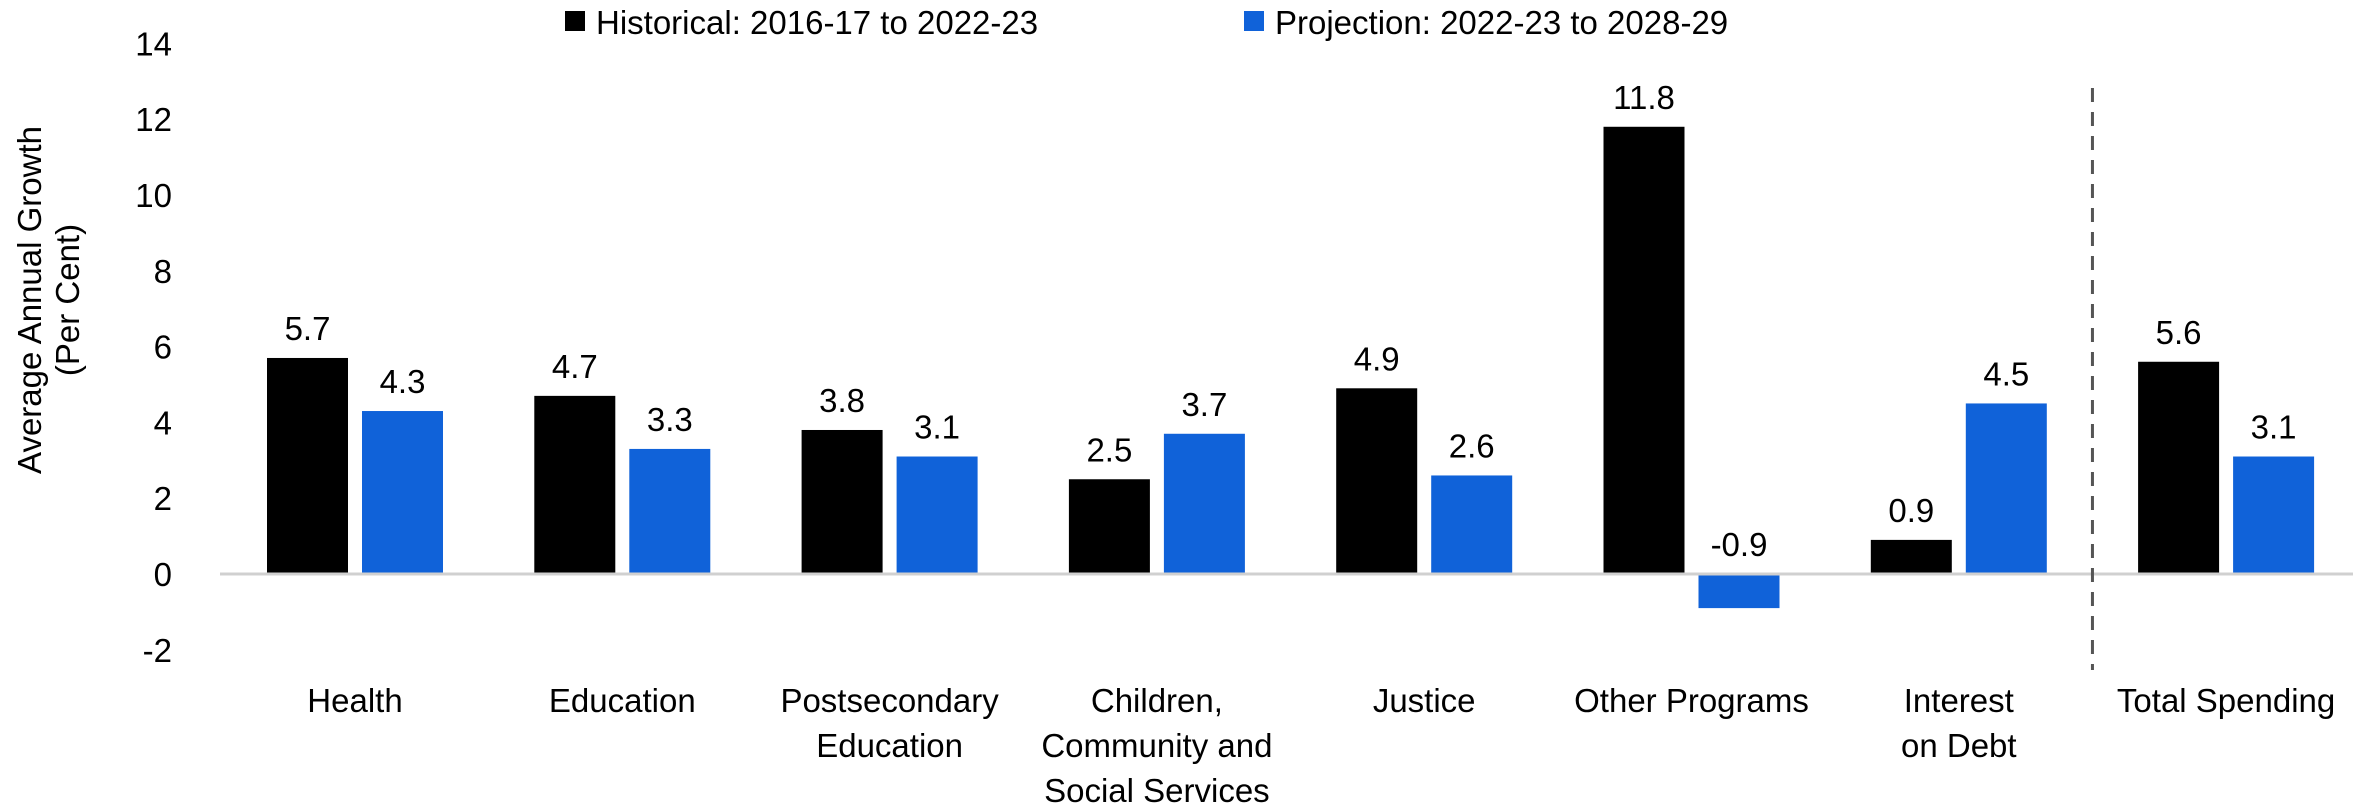  I want to click on bar-education-historical, so click(575, 484).